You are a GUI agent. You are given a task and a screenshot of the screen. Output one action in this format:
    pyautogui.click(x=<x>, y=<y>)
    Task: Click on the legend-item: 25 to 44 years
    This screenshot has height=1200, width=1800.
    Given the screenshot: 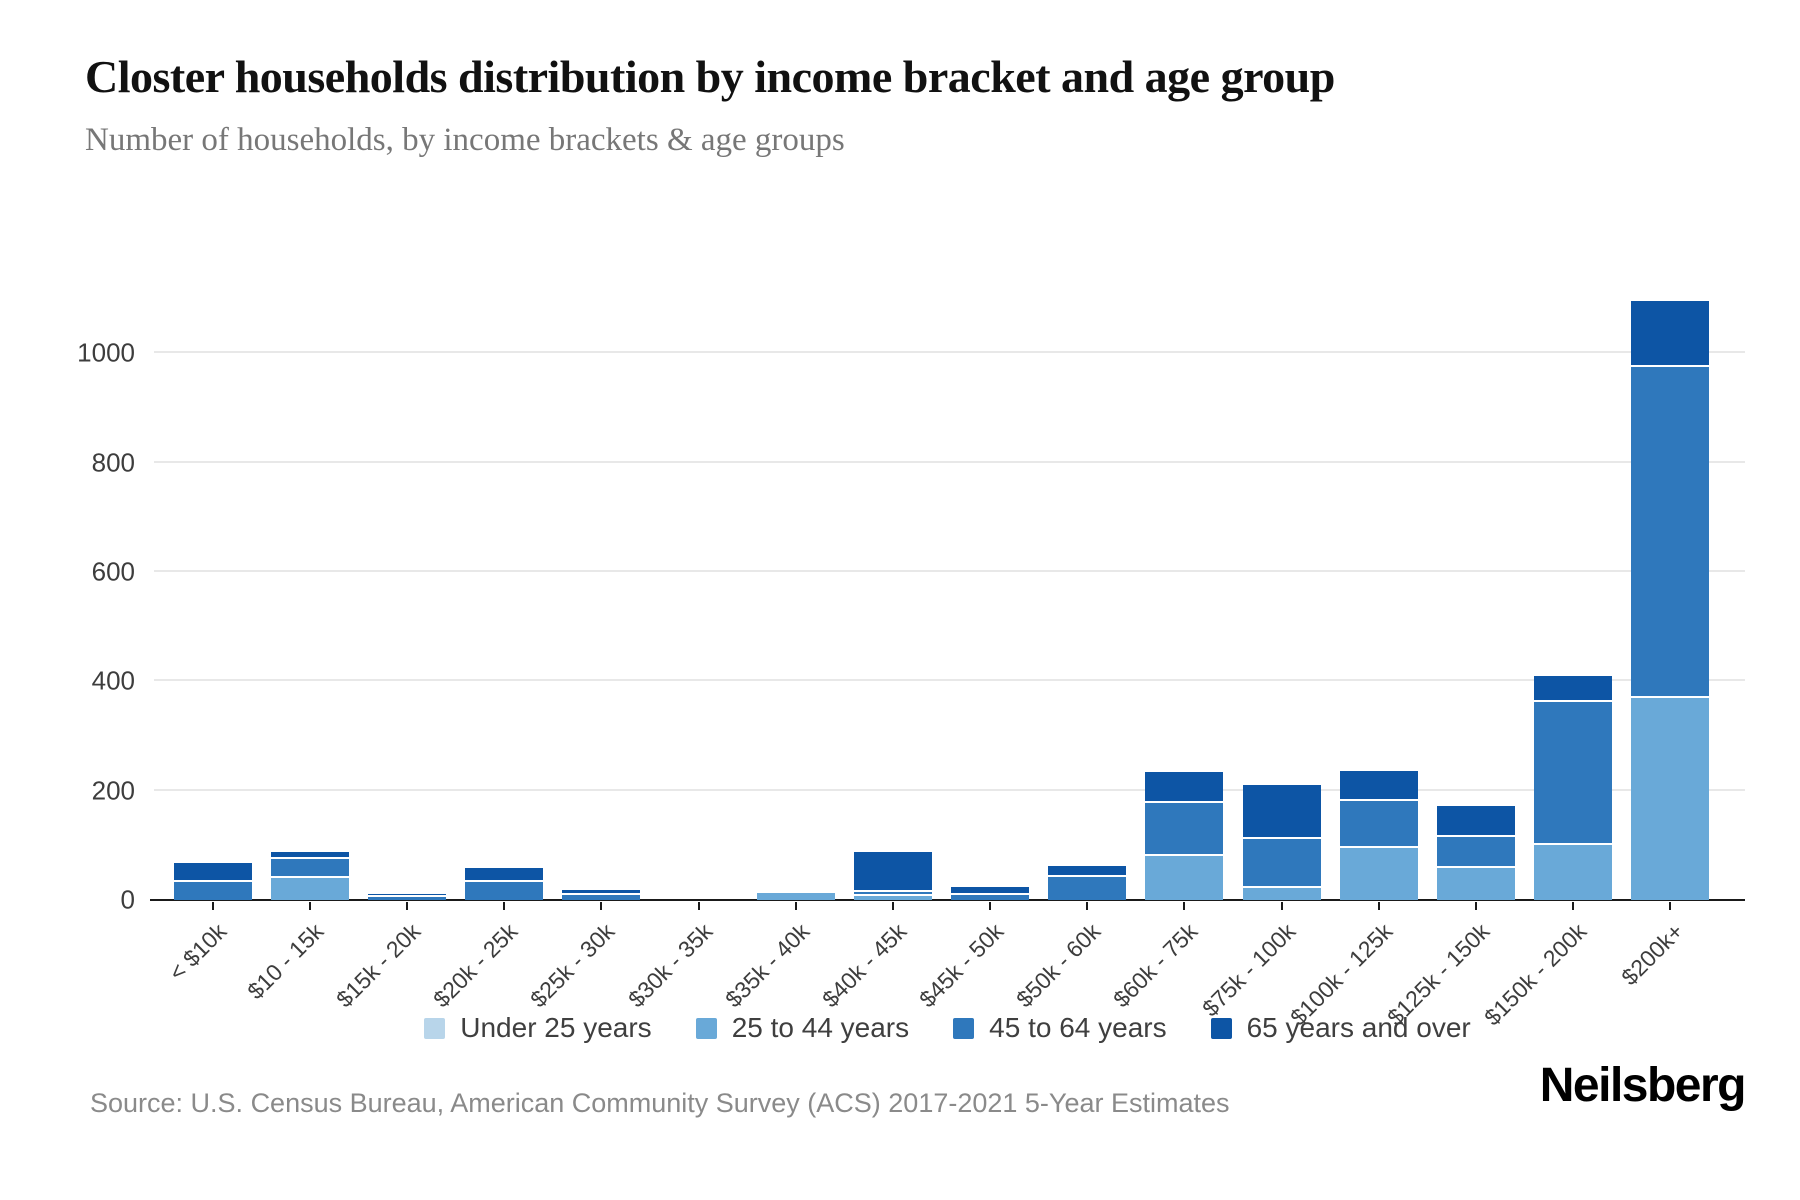 What is the action you would take?
    pyautogui.click(x=802, y=1028)
    